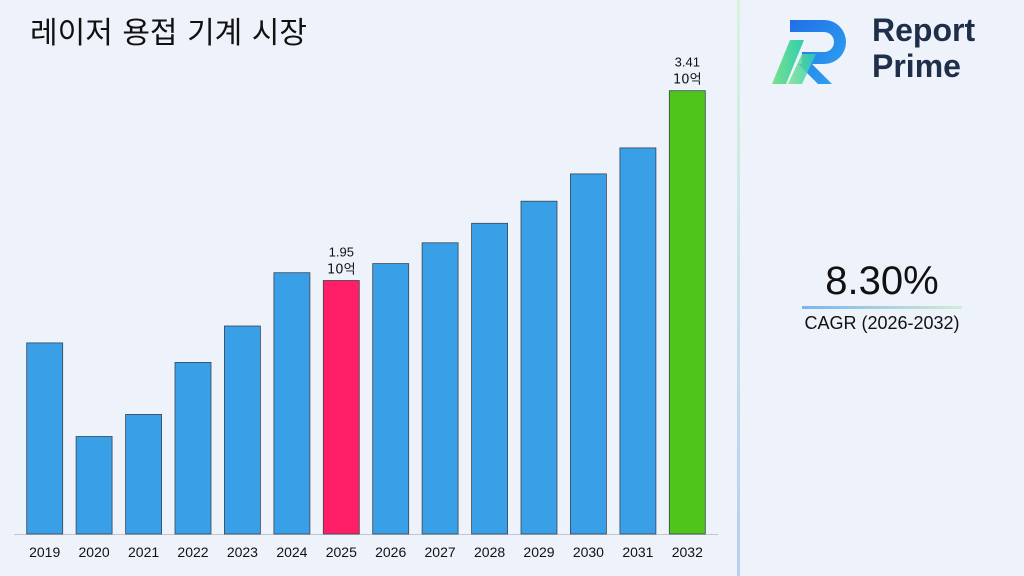 Image resolution: width=1024 pixels, height=576 pixels. What do you see at coordinates (440, 388) in the screenshot?
I see `bar-2027` at bounding box center [440, 388].